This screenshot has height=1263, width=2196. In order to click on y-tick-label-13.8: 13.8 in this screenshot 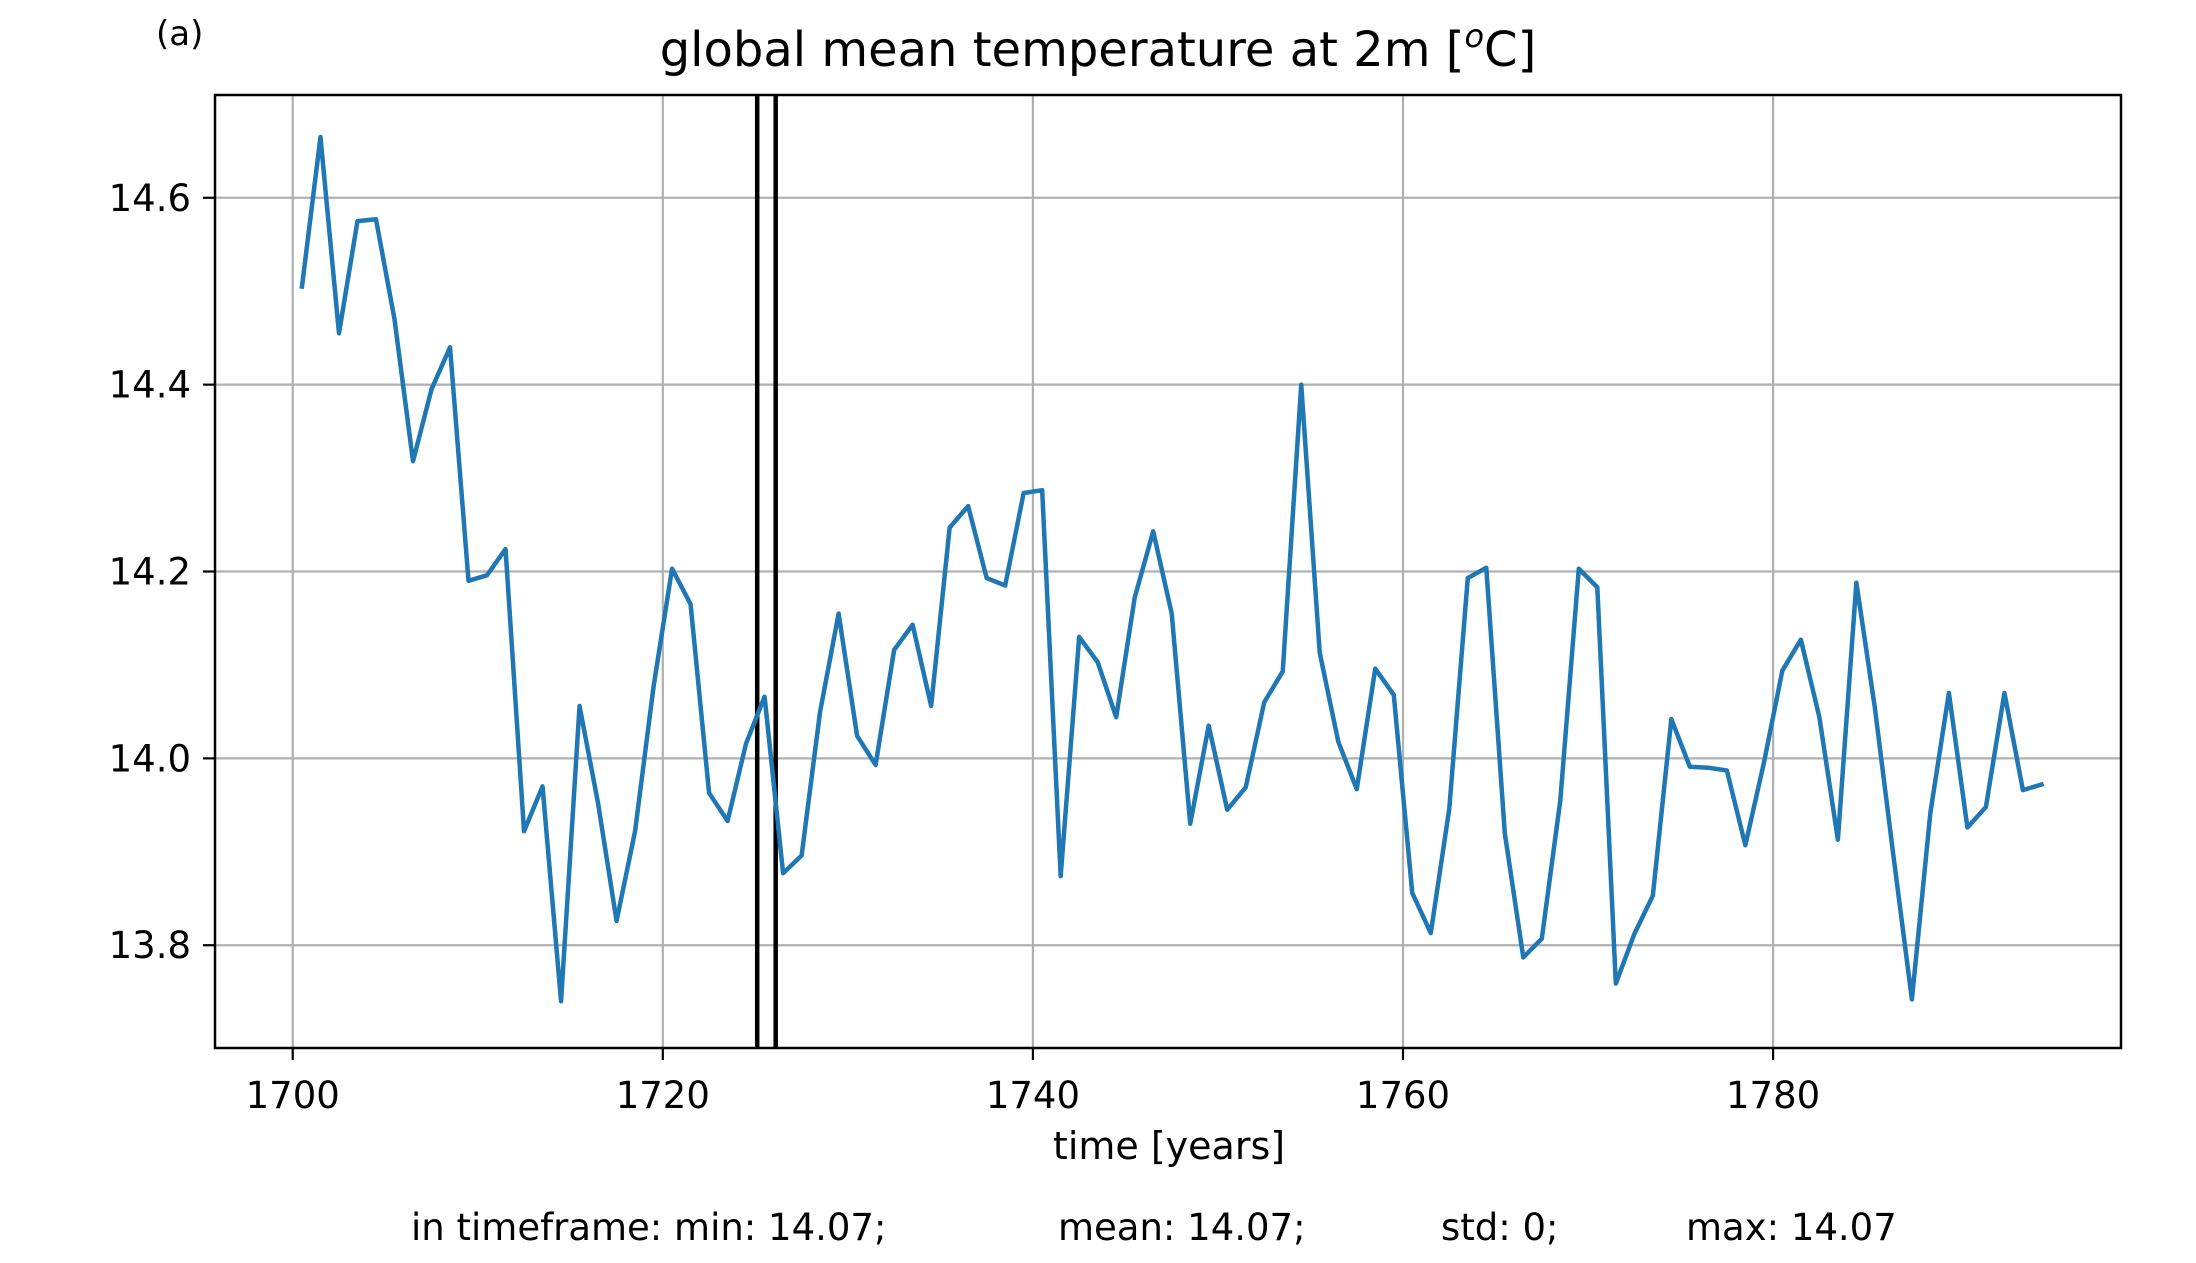, I will do `click(150, 945)`.